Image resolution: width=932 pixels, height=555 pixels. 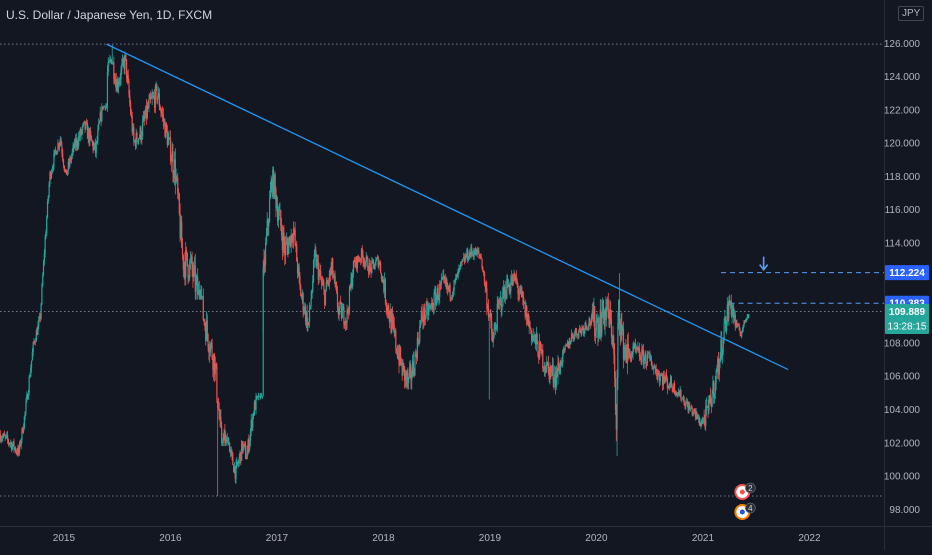 What do you see at coordinates (750, 508) in the screenshot?
I see `event-count: 4` at bounding box center [750, 508].